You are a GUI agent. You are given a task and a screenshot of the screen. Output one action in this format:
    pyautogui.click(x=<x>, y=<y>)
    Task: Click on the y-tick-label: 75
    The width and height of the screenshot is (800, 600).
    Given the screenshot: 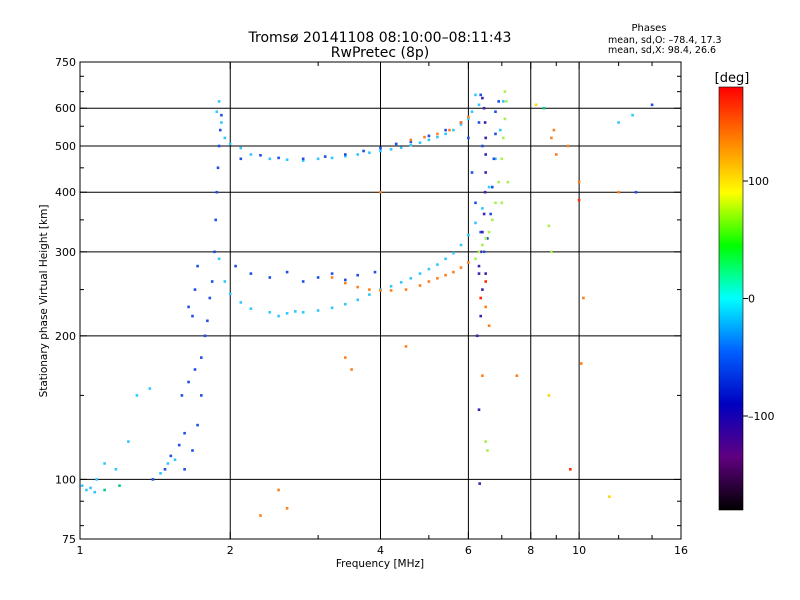 What is the action you would take?
    pyautogui.click(x=69, y=539)
    